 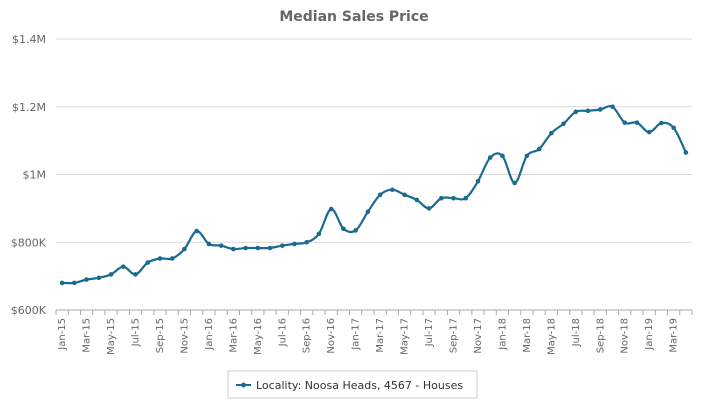 What do you see at coordinates (160, 335) in the screenshot?
I see `x-tick-label: Sep-15` at bounding box center [160, 335].